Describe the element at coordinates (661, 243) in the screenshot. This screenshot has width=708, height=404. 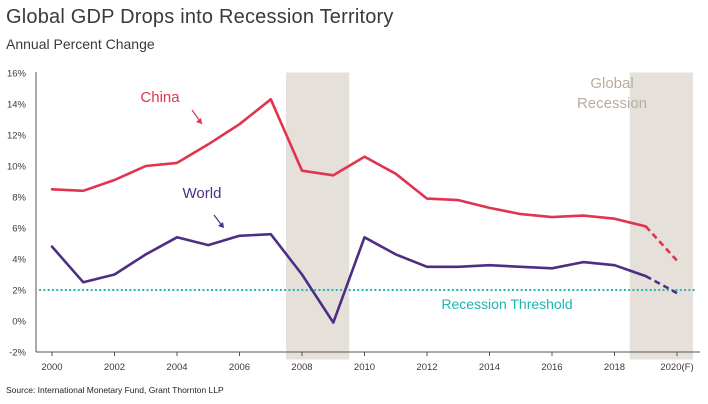
I see `china-forecast-line` at that location.